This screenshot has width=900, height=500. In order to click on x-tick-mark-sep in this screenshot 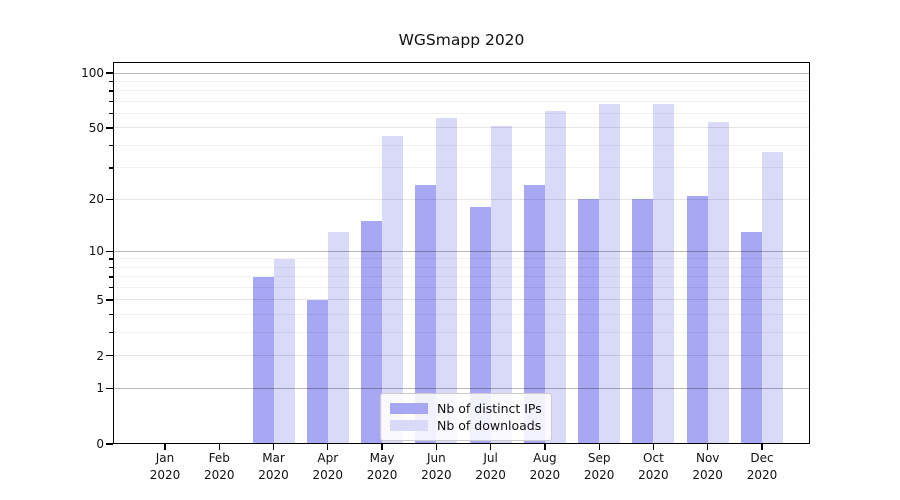, I will do `click(599, 447)`.